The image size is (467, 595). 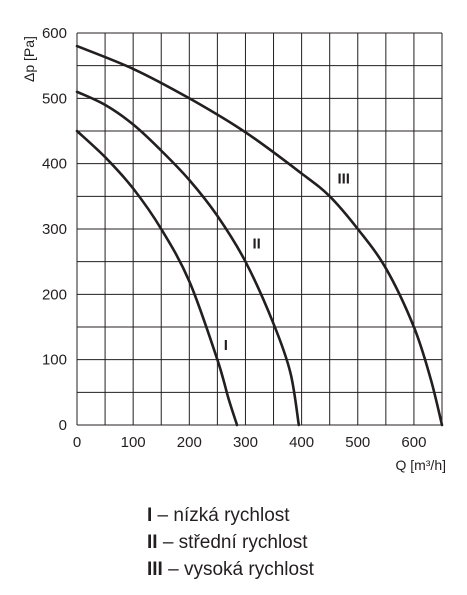 I want to click on y-tick-label: 500, so click(x=54, y=98).